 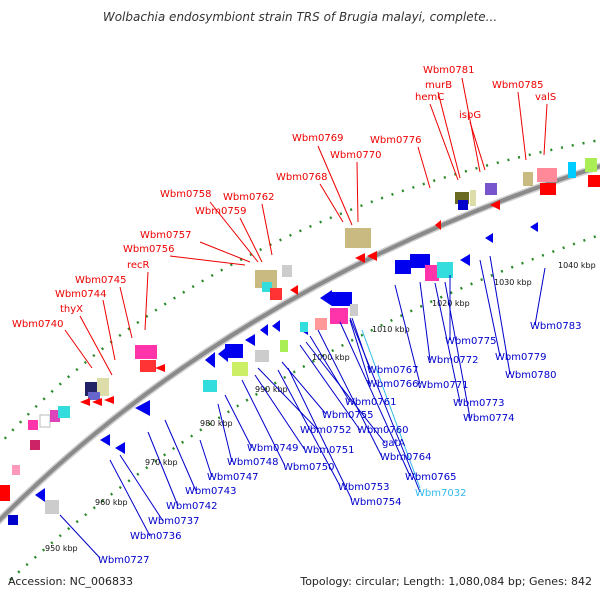 What do you see at coordinates (325, 430) in the screenshot?
I see `gene-label: Wbm0752` at bounding box center [325, 430].